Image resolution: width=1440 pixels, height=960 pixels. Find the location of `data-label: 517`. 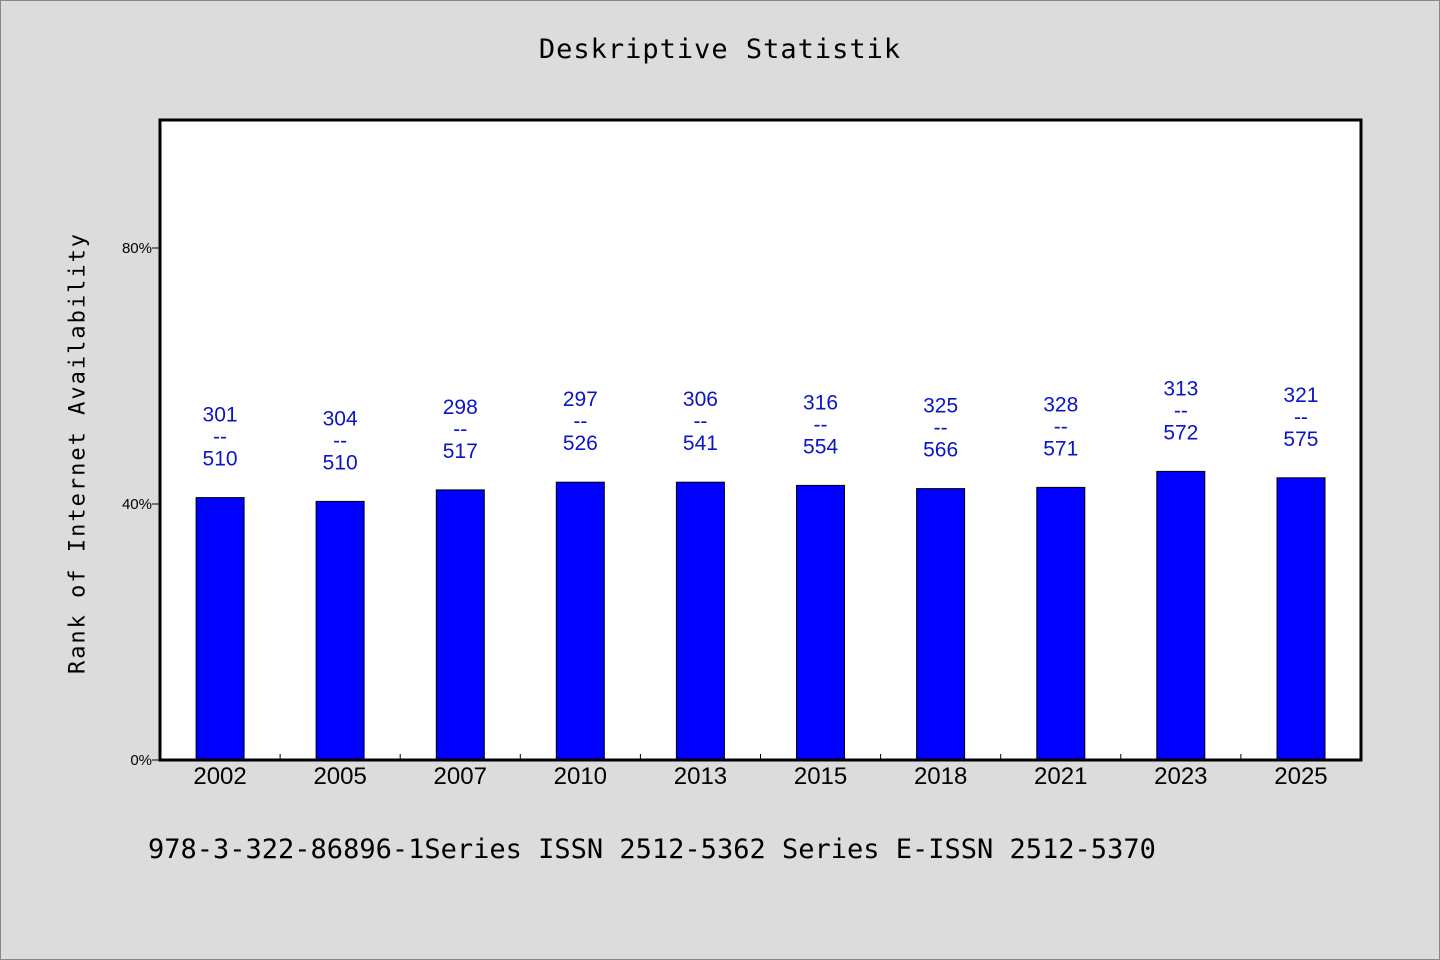

data-label: 517 is located at coordinates (460, 451).